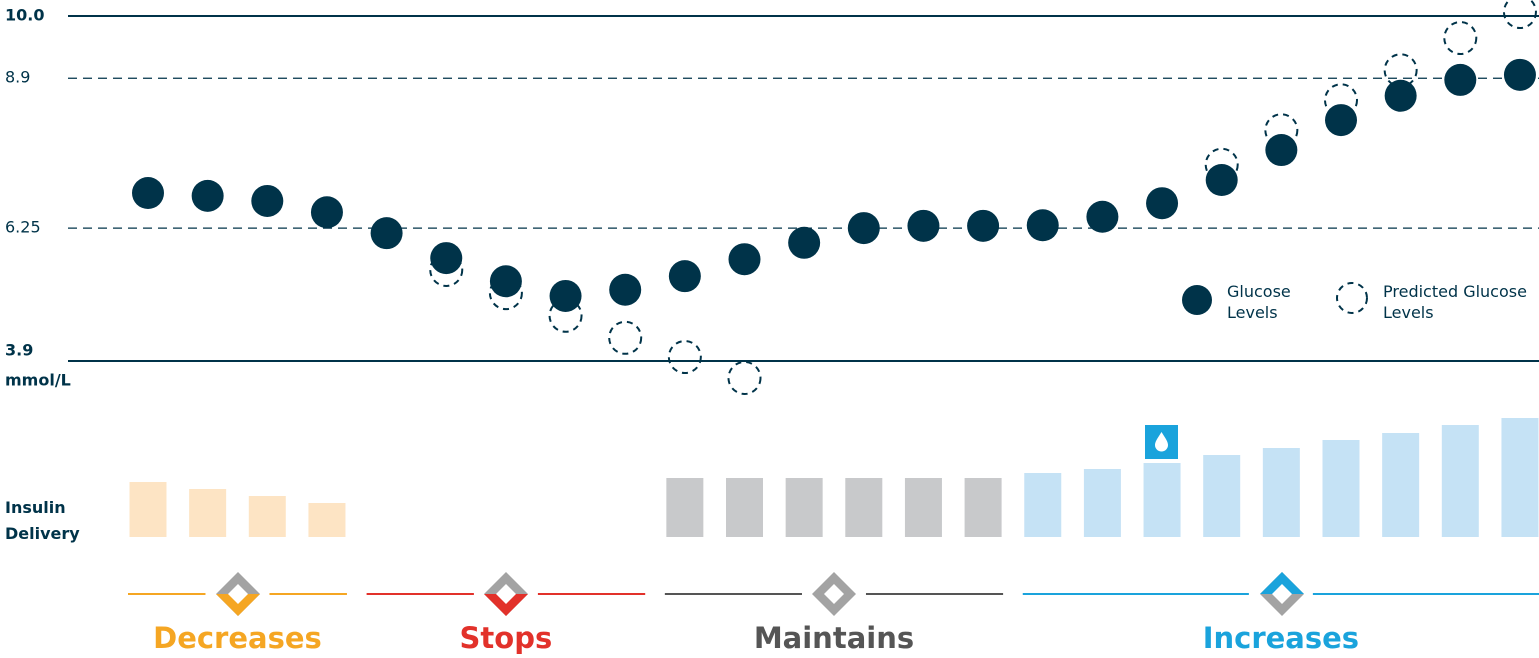  I want to click on phase-label: Decreases, so click(237, 638).